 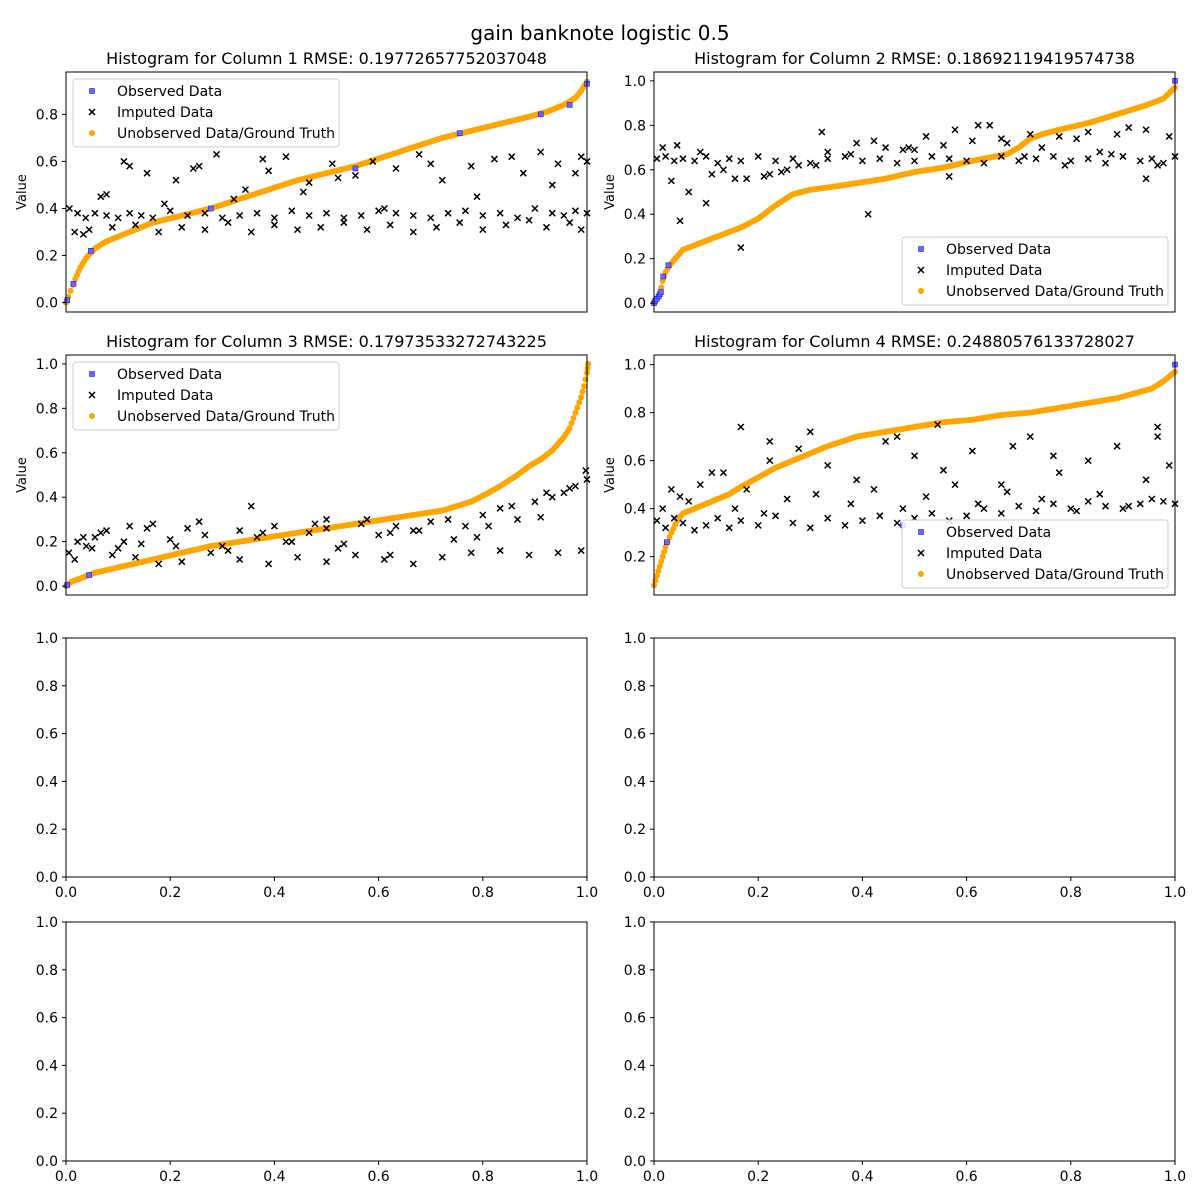 I want to click on data-point-ground-truth, so click(x=664, y=551).